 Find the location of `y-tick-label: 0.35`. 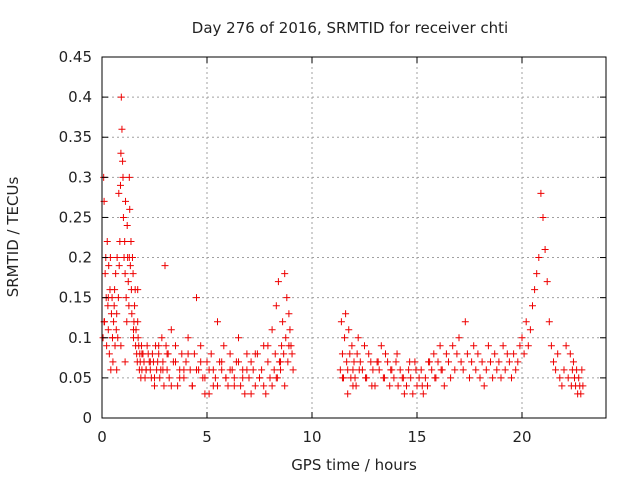

y-tick-label: 0.35 is located at coordinates (75, 137).